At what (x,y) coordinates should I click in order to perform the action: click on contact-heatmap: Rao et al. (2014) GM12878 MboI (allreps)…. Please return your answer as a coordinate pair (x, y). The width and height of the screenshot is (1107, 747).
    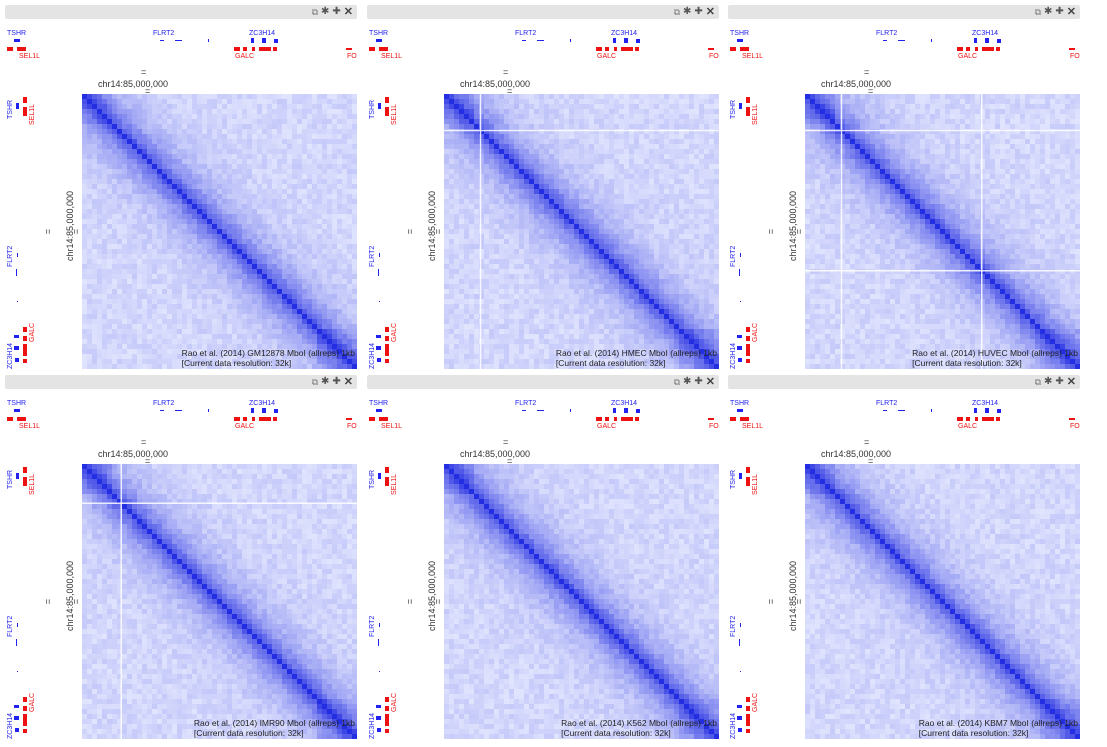
    Looking at the image, I should click on (219, 231).